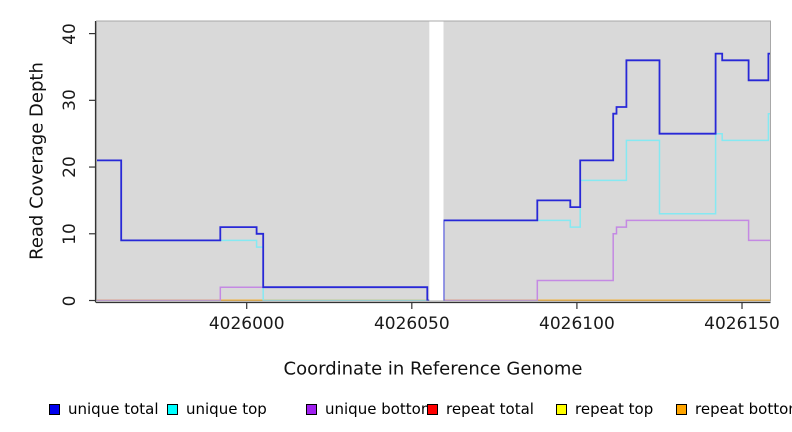 The height and width of the screenshot is (432, 792). What do you see at coordinates (607, 260) in the screenshot?
I see `series-line-unique-bottom-seg2` at bounding box center [607, 260].